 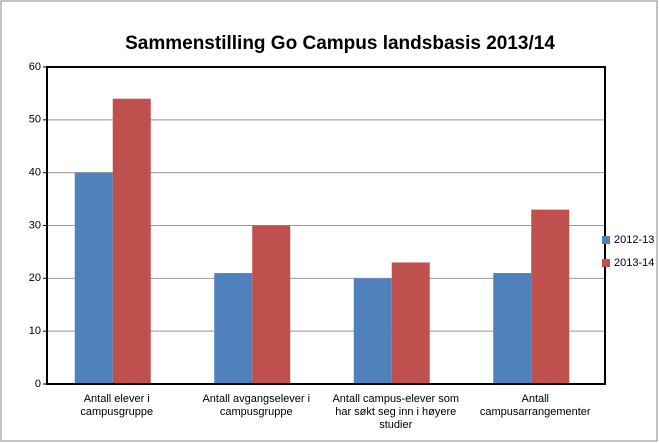 I want to click on y-tick-label: 30, so click(x=35, y=225).